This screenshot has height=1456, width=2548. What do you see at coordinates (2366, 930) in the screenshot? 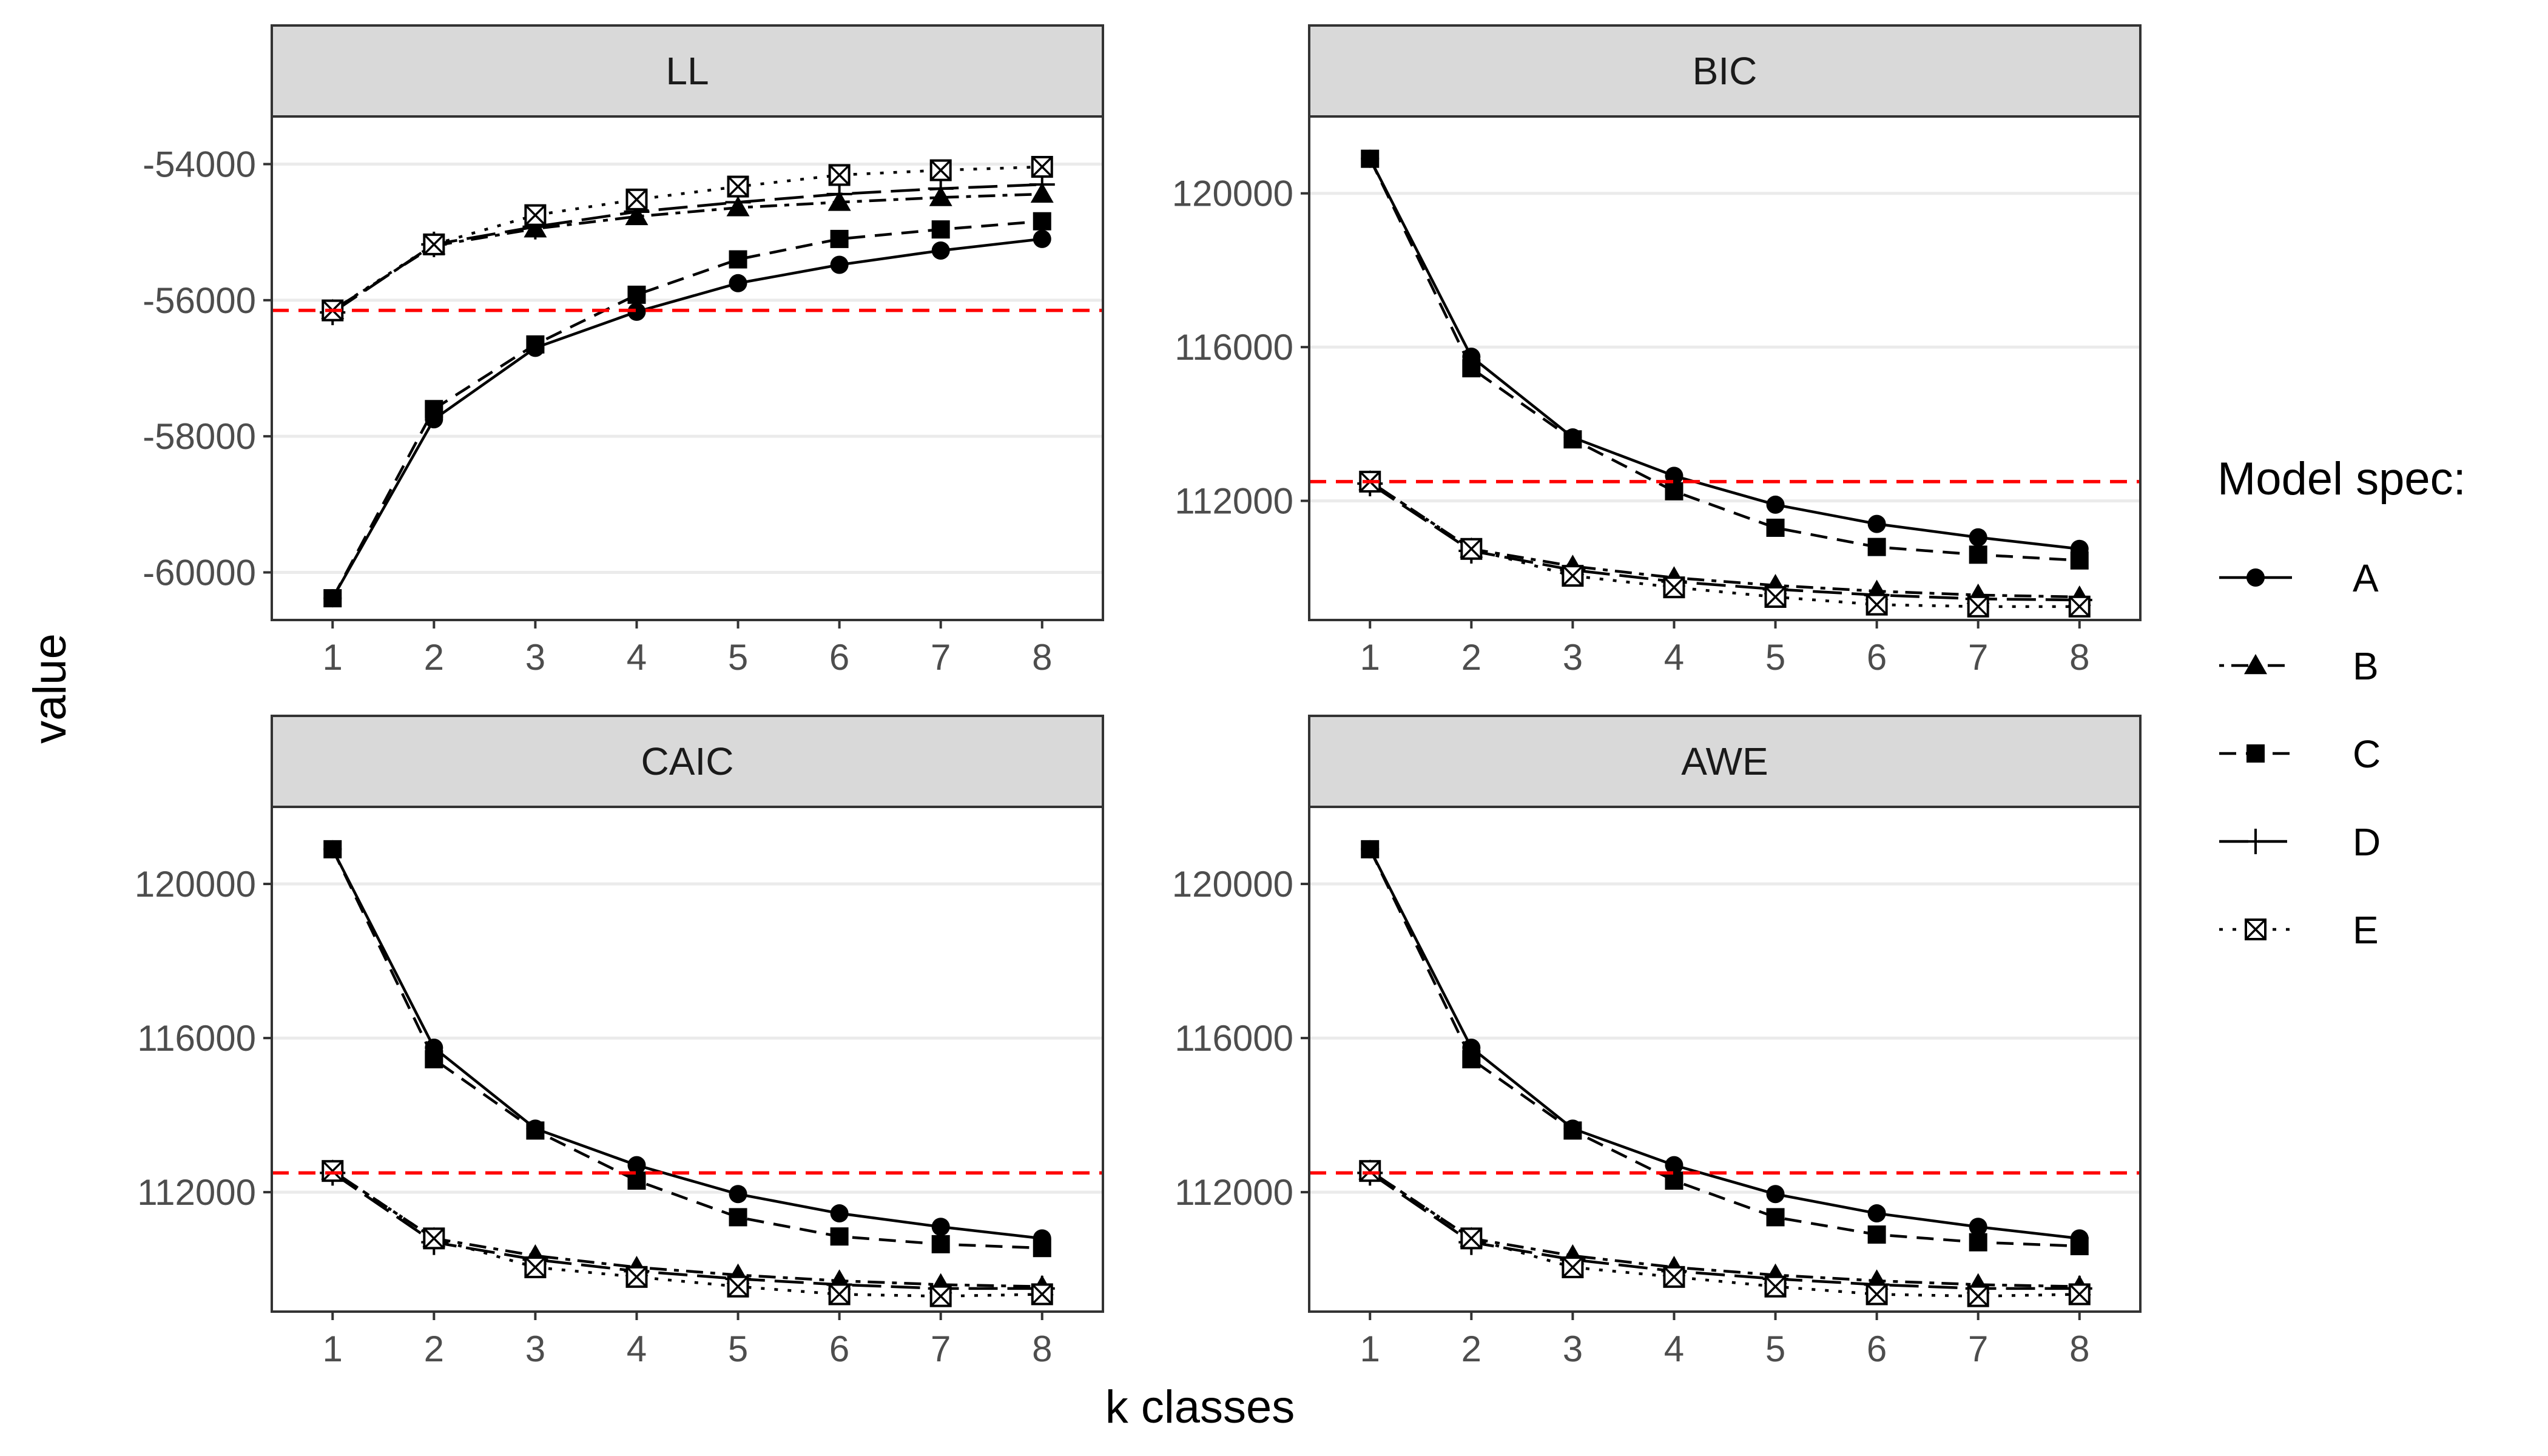
I see `legend-label: E` at bounding box center [2366, 930].